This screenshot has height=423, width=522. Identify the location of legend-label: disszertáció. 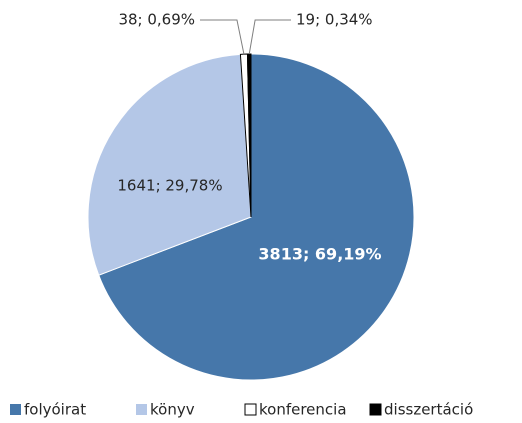
(428, 410).